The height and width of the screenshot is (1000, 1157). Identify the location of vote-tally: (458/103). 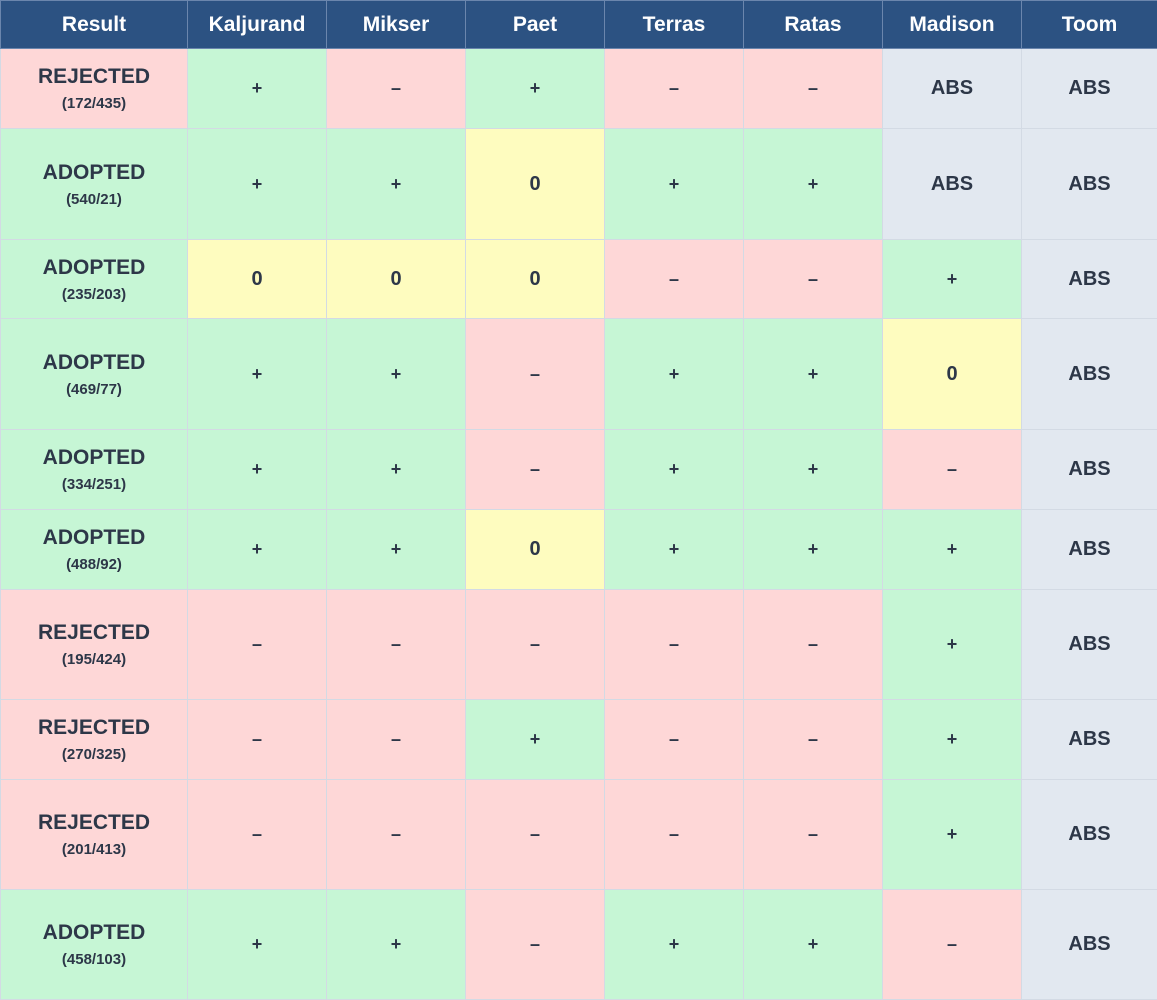
(94, 959).